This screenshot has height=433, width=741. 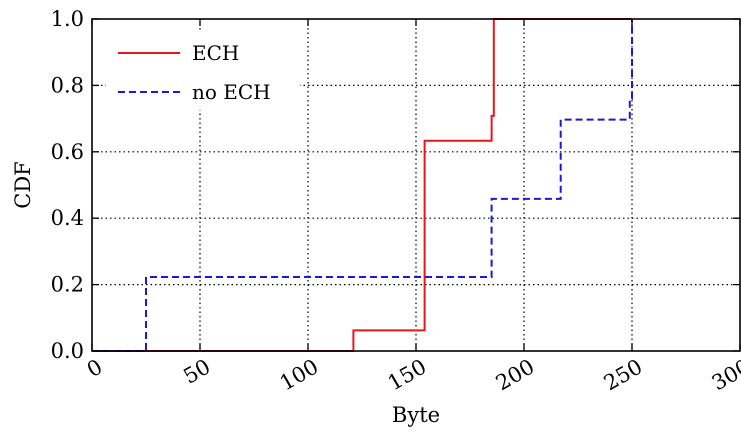 I want to click on legend-label-ech: ECH, so click(x=215, y=53).